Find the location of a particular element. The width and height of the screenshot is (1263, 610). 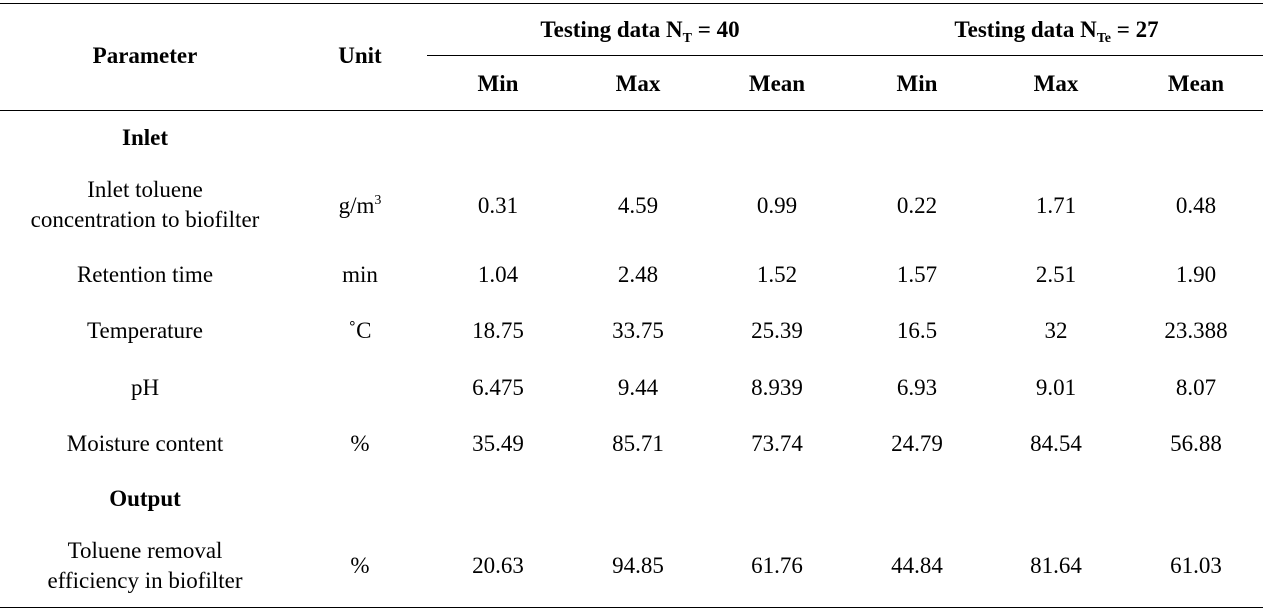

row-value: 8.939 is located at coordinates (777, 387).